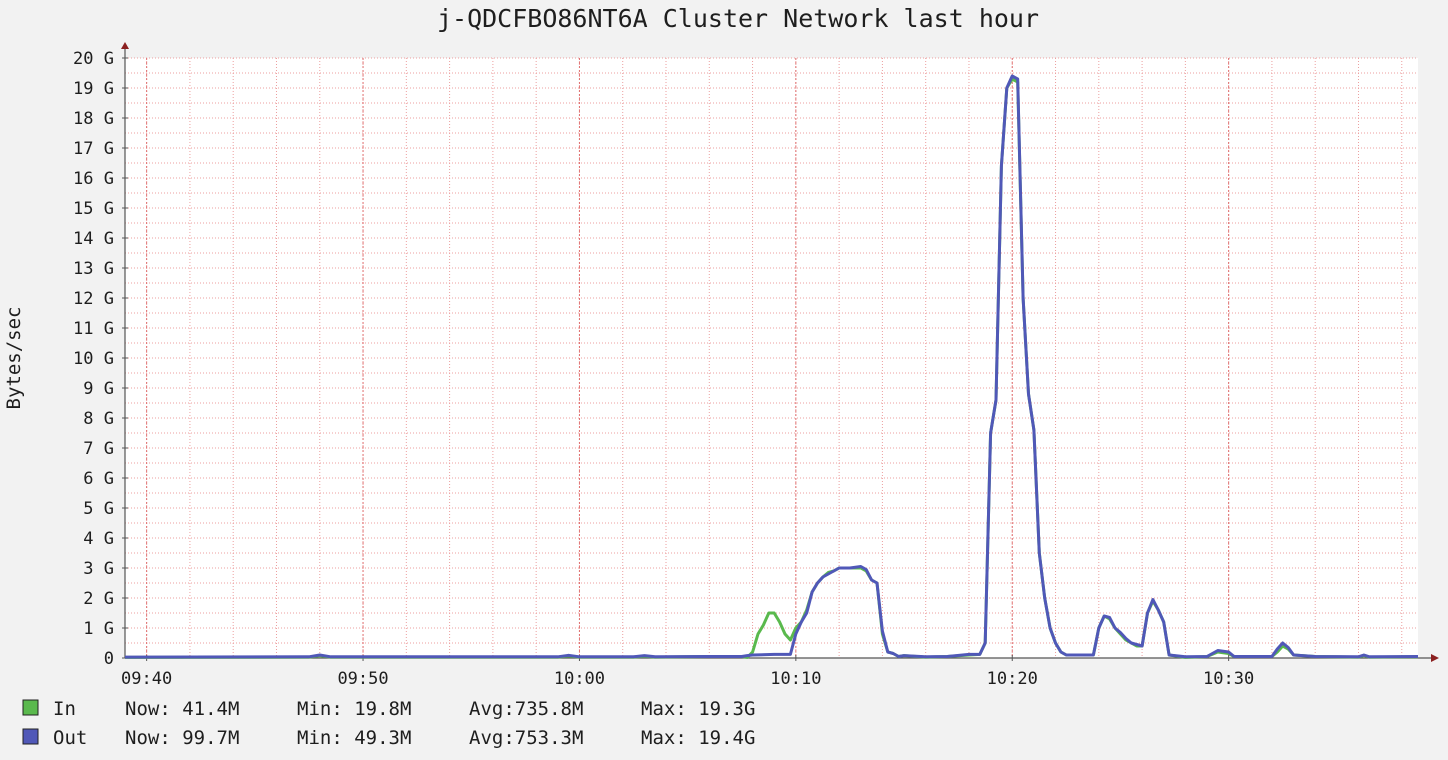 The width and height of the screenshot is (1448, 760). What do you see at coordinates (362, 679) in the screenshot?
I see `x-tick-label: 09:50` at bounding box center [362, 679].